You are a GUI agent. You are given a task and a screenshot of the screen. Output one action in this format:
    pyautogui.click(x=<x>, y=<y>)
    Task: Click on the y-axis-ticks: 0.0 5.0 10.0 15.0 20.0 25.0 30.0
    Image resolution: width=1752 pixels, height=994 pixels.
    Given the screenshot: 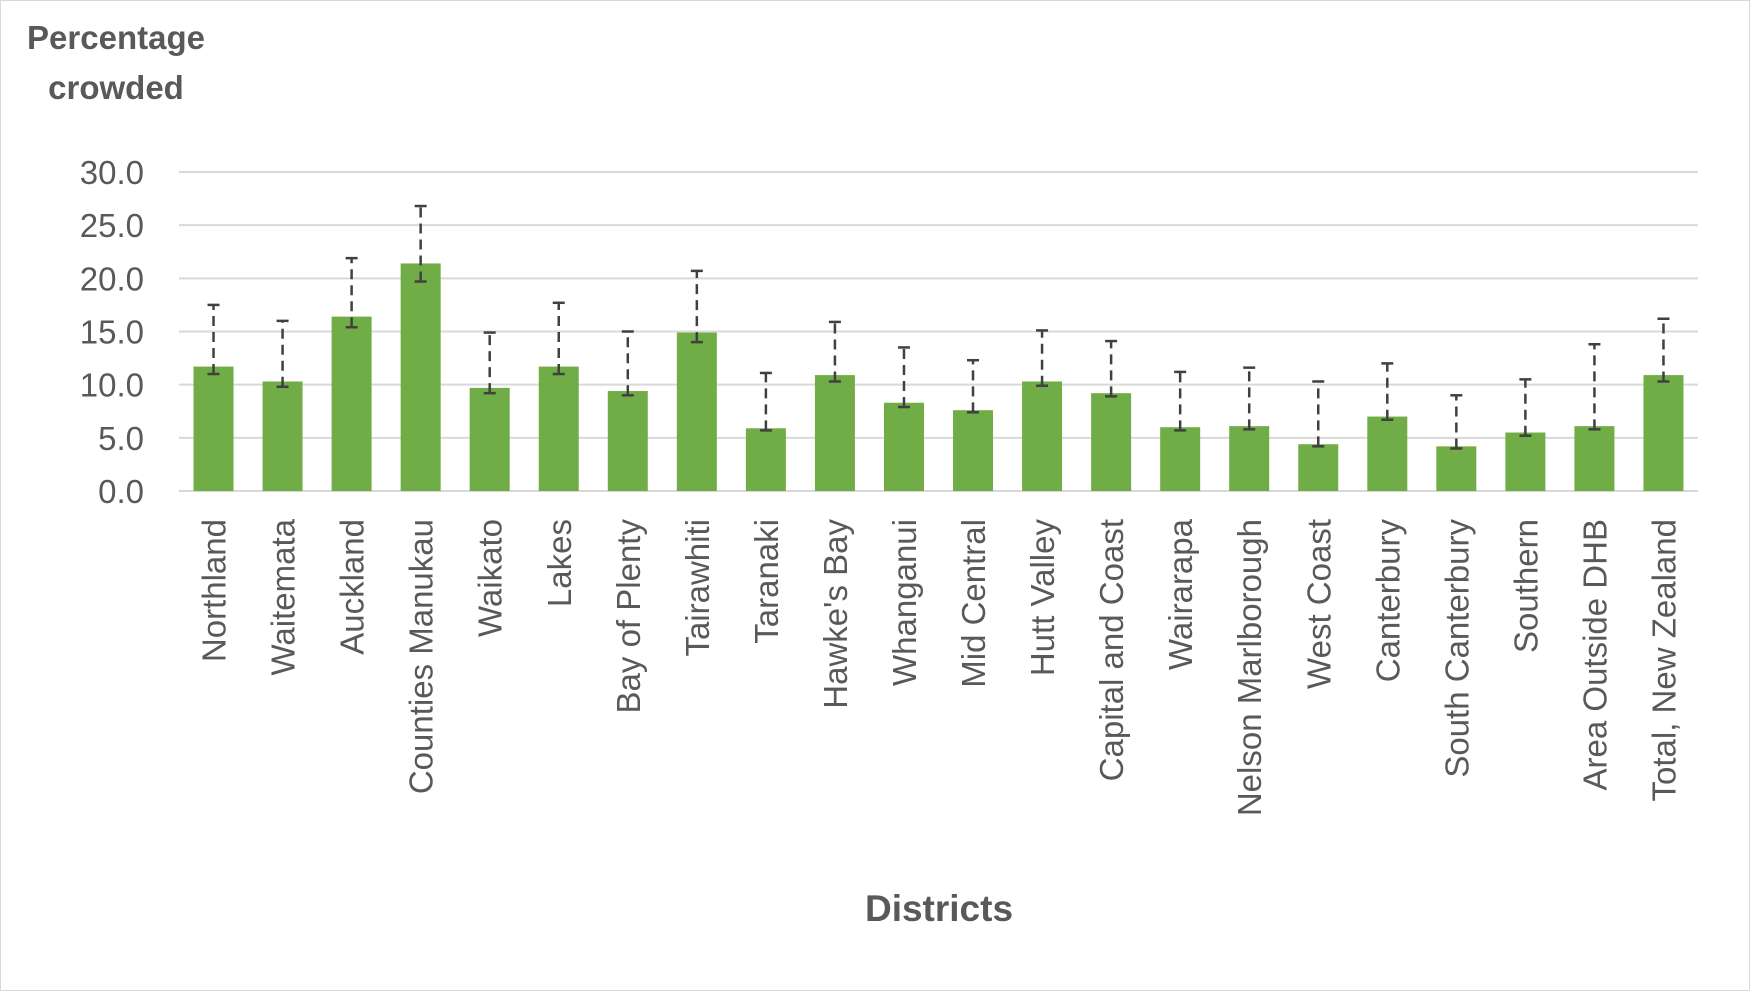 What is the action you would take?
    pyautogui.click(x=112, y=332)
    